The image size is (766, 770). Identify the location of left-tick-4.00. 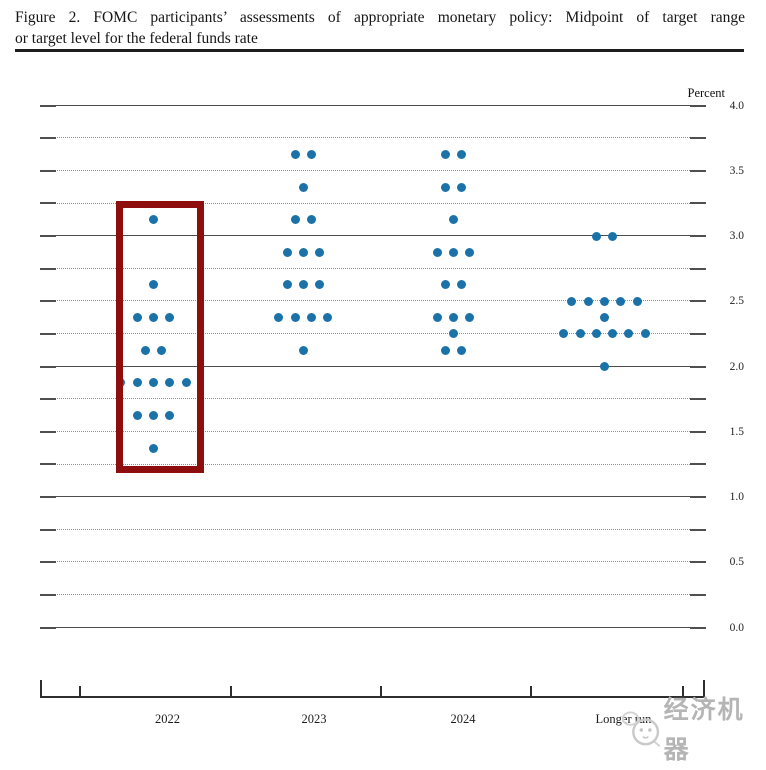
(48, 105).